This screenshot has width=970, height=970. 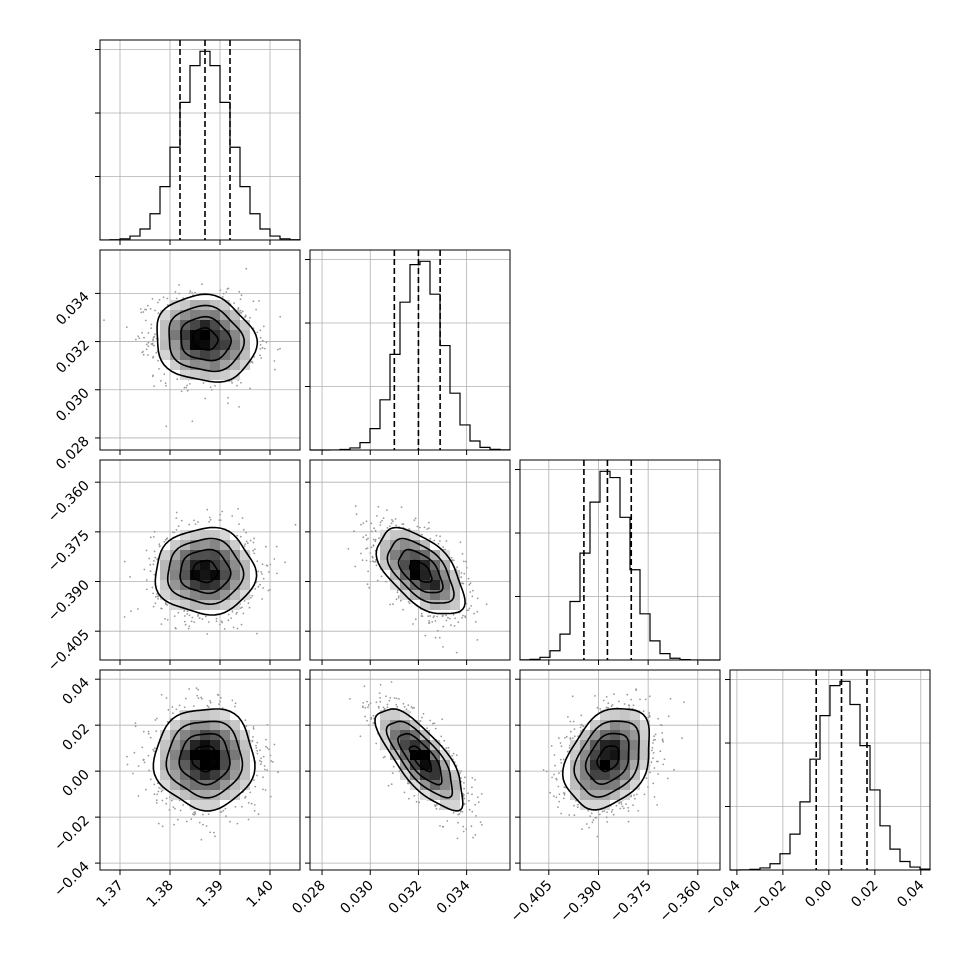 What do you see at coordinates (581, 902) in the screenshot?
I see `x-tick-label-2-1: −0.390` at bounding box center [581, 902].